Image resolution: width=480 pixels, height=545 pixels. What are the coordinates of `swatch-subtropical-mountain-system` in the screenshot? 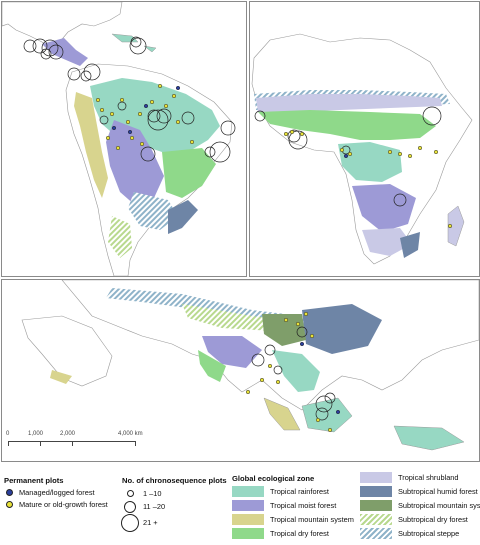 It's located at (376, 505).